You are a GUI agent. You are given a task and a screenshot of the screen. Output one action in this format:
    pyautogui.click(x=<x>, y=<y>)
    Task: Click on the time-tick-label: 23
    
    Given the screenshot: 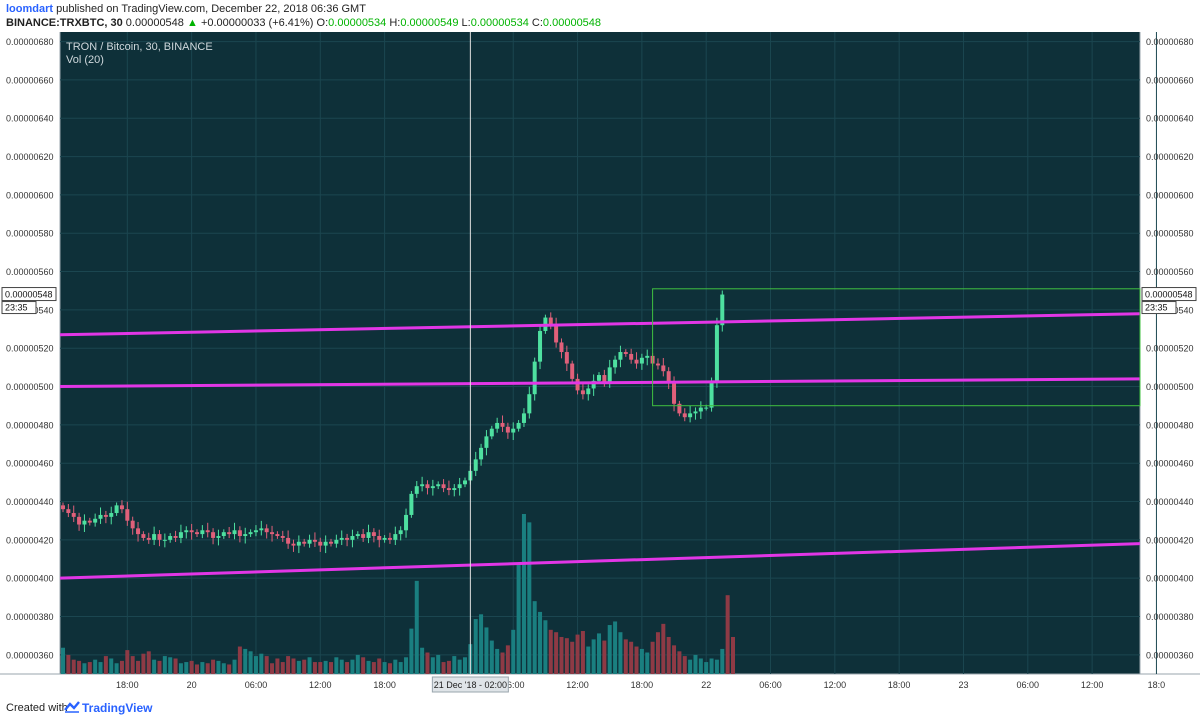 What is the action you would take?
    pyautogui.click(x=963, y=685)
    